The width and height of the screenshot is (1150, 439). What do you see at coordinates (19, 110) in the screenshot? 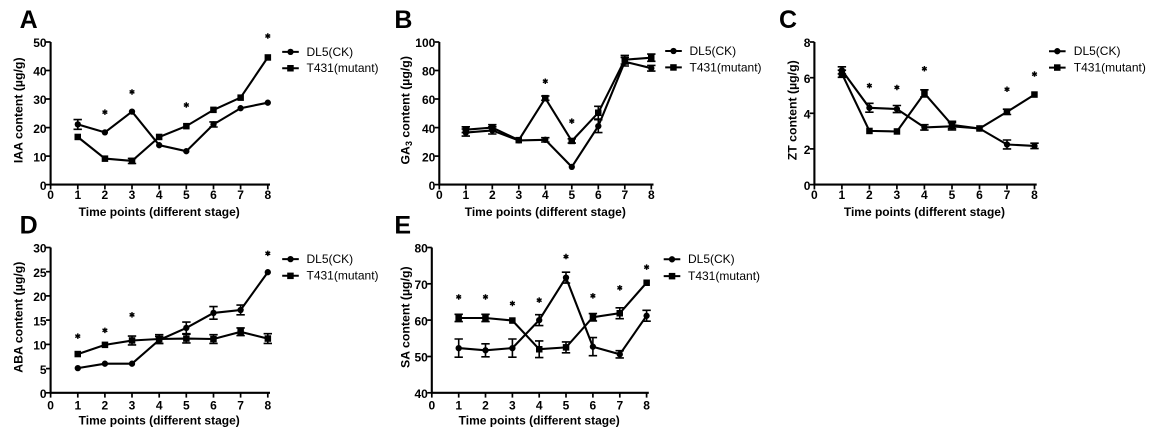
I see `svg-text: IAA content (µg/g)` at bounding box center [19, 110].